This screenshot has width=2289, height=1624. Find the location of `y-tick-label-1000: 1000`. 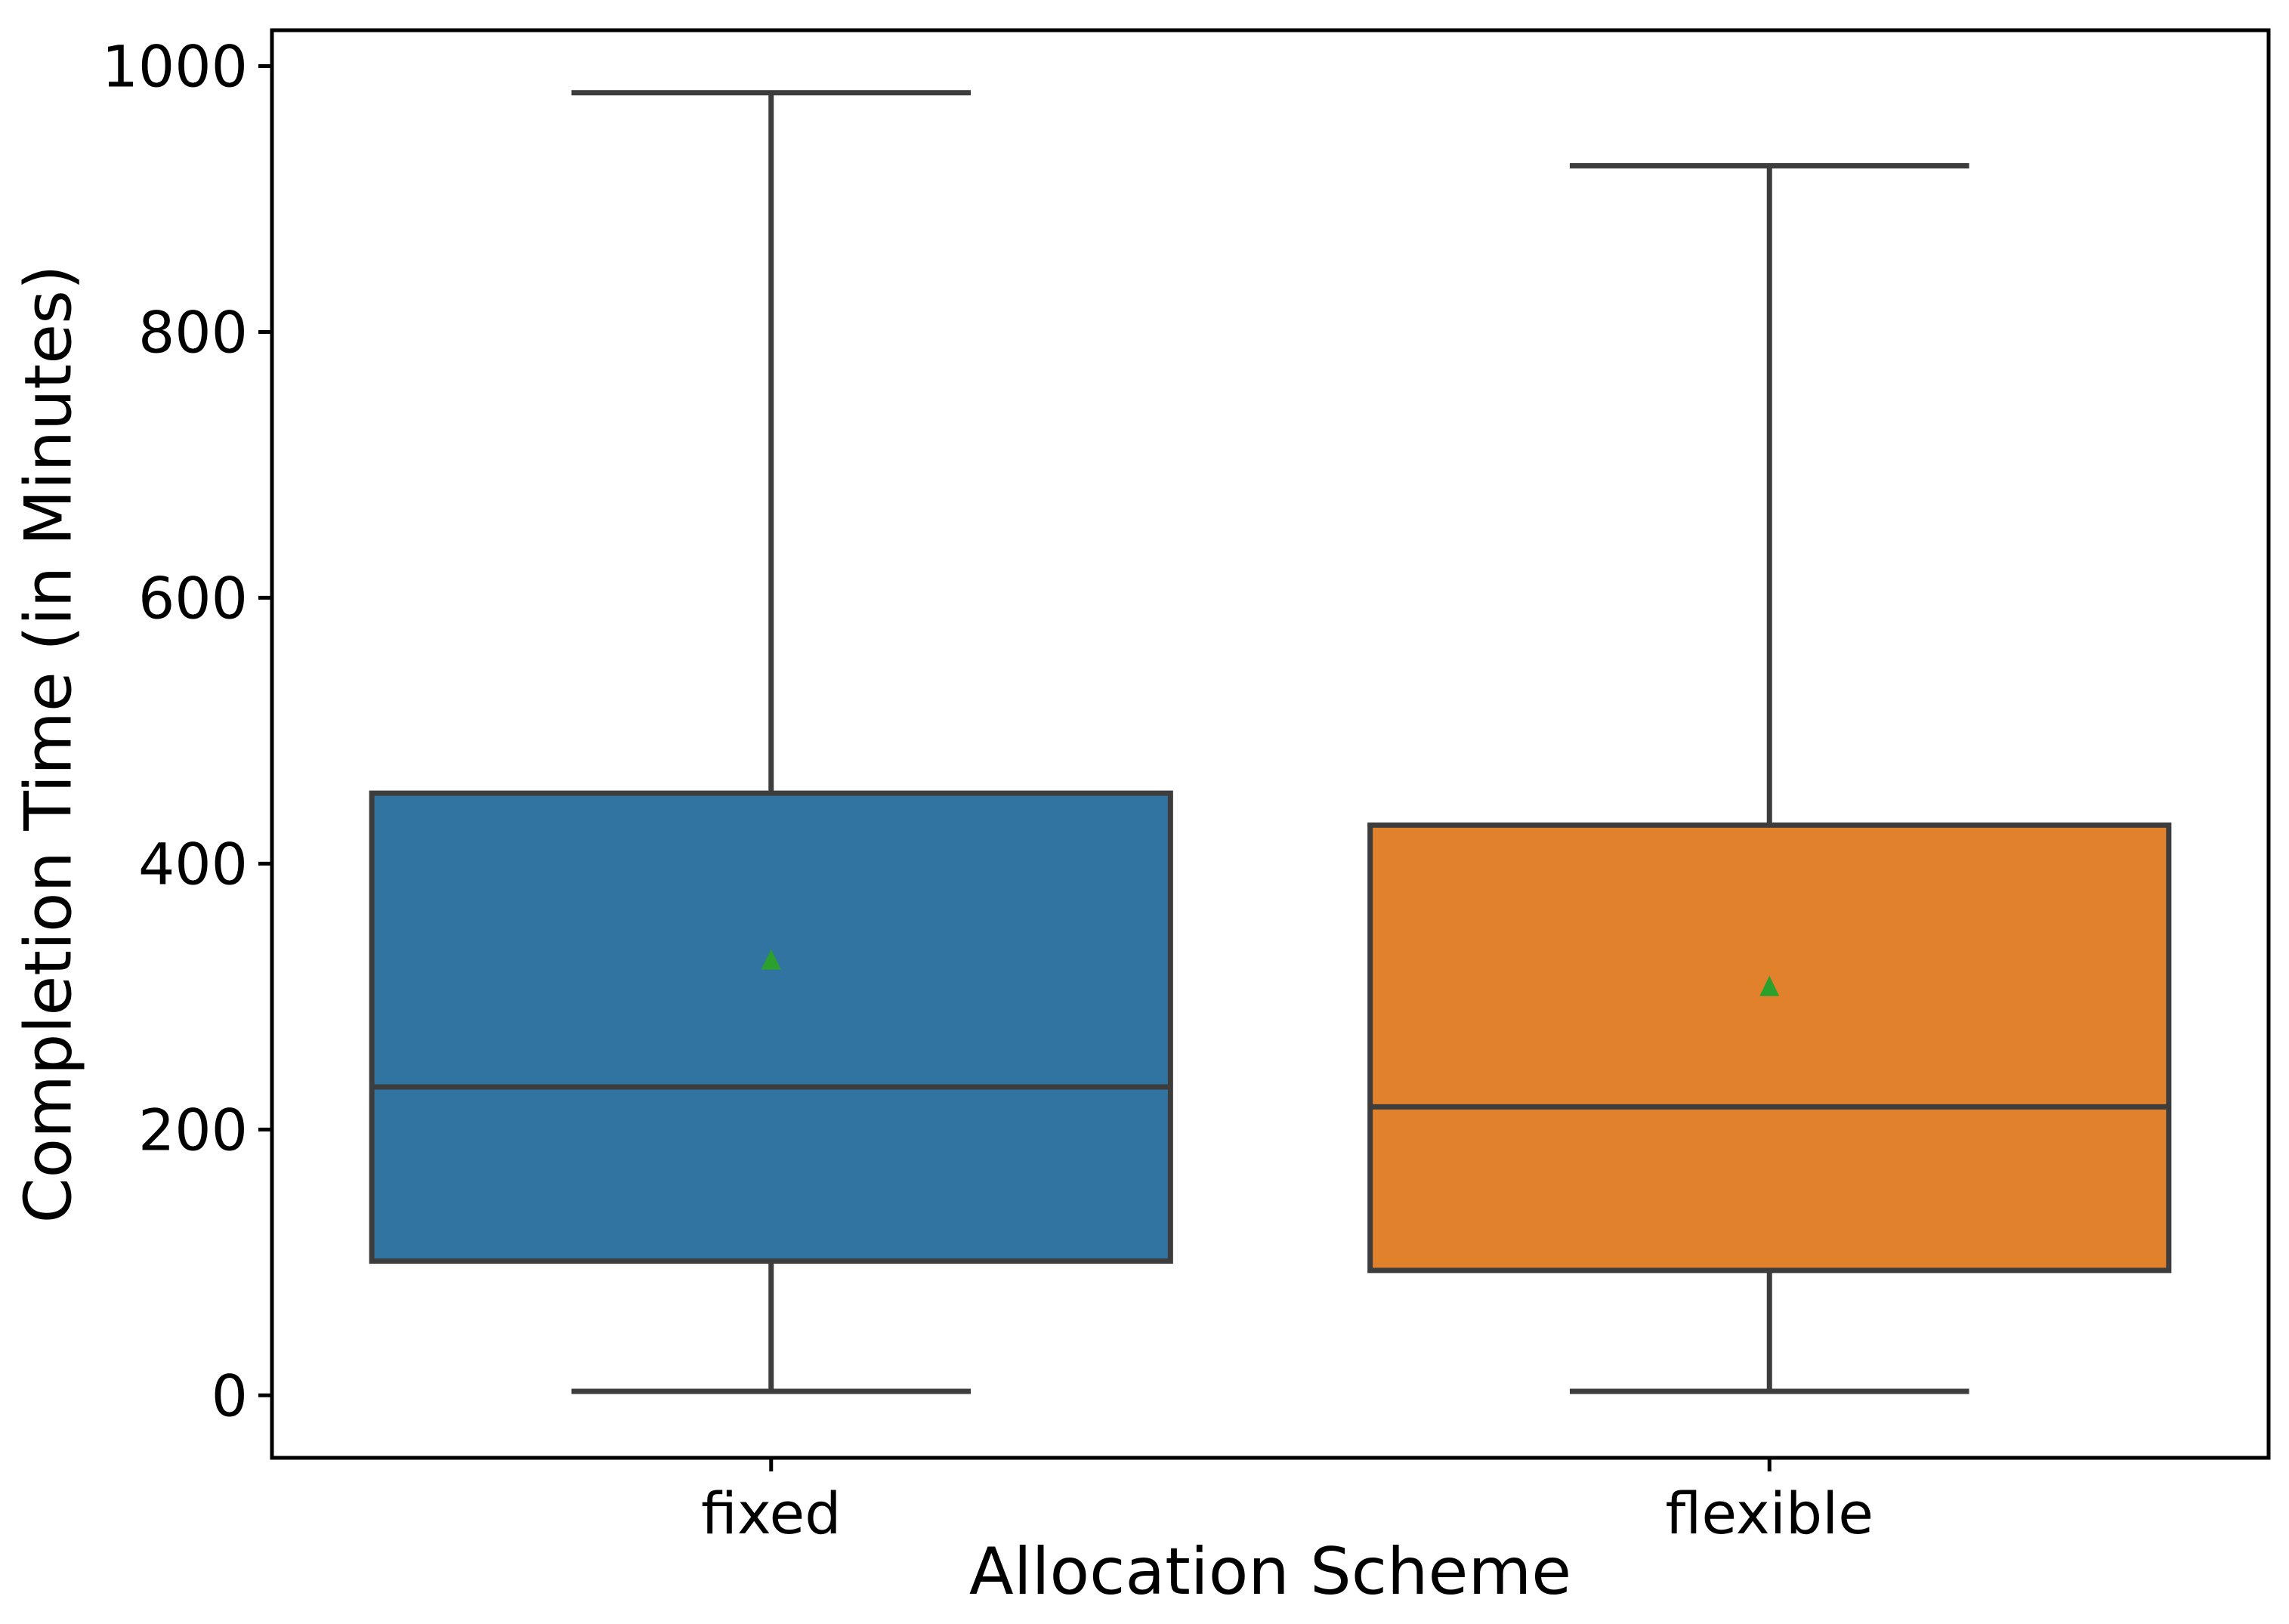

y-tick-label-1000: 1000 is located at coordinates (175, 66).